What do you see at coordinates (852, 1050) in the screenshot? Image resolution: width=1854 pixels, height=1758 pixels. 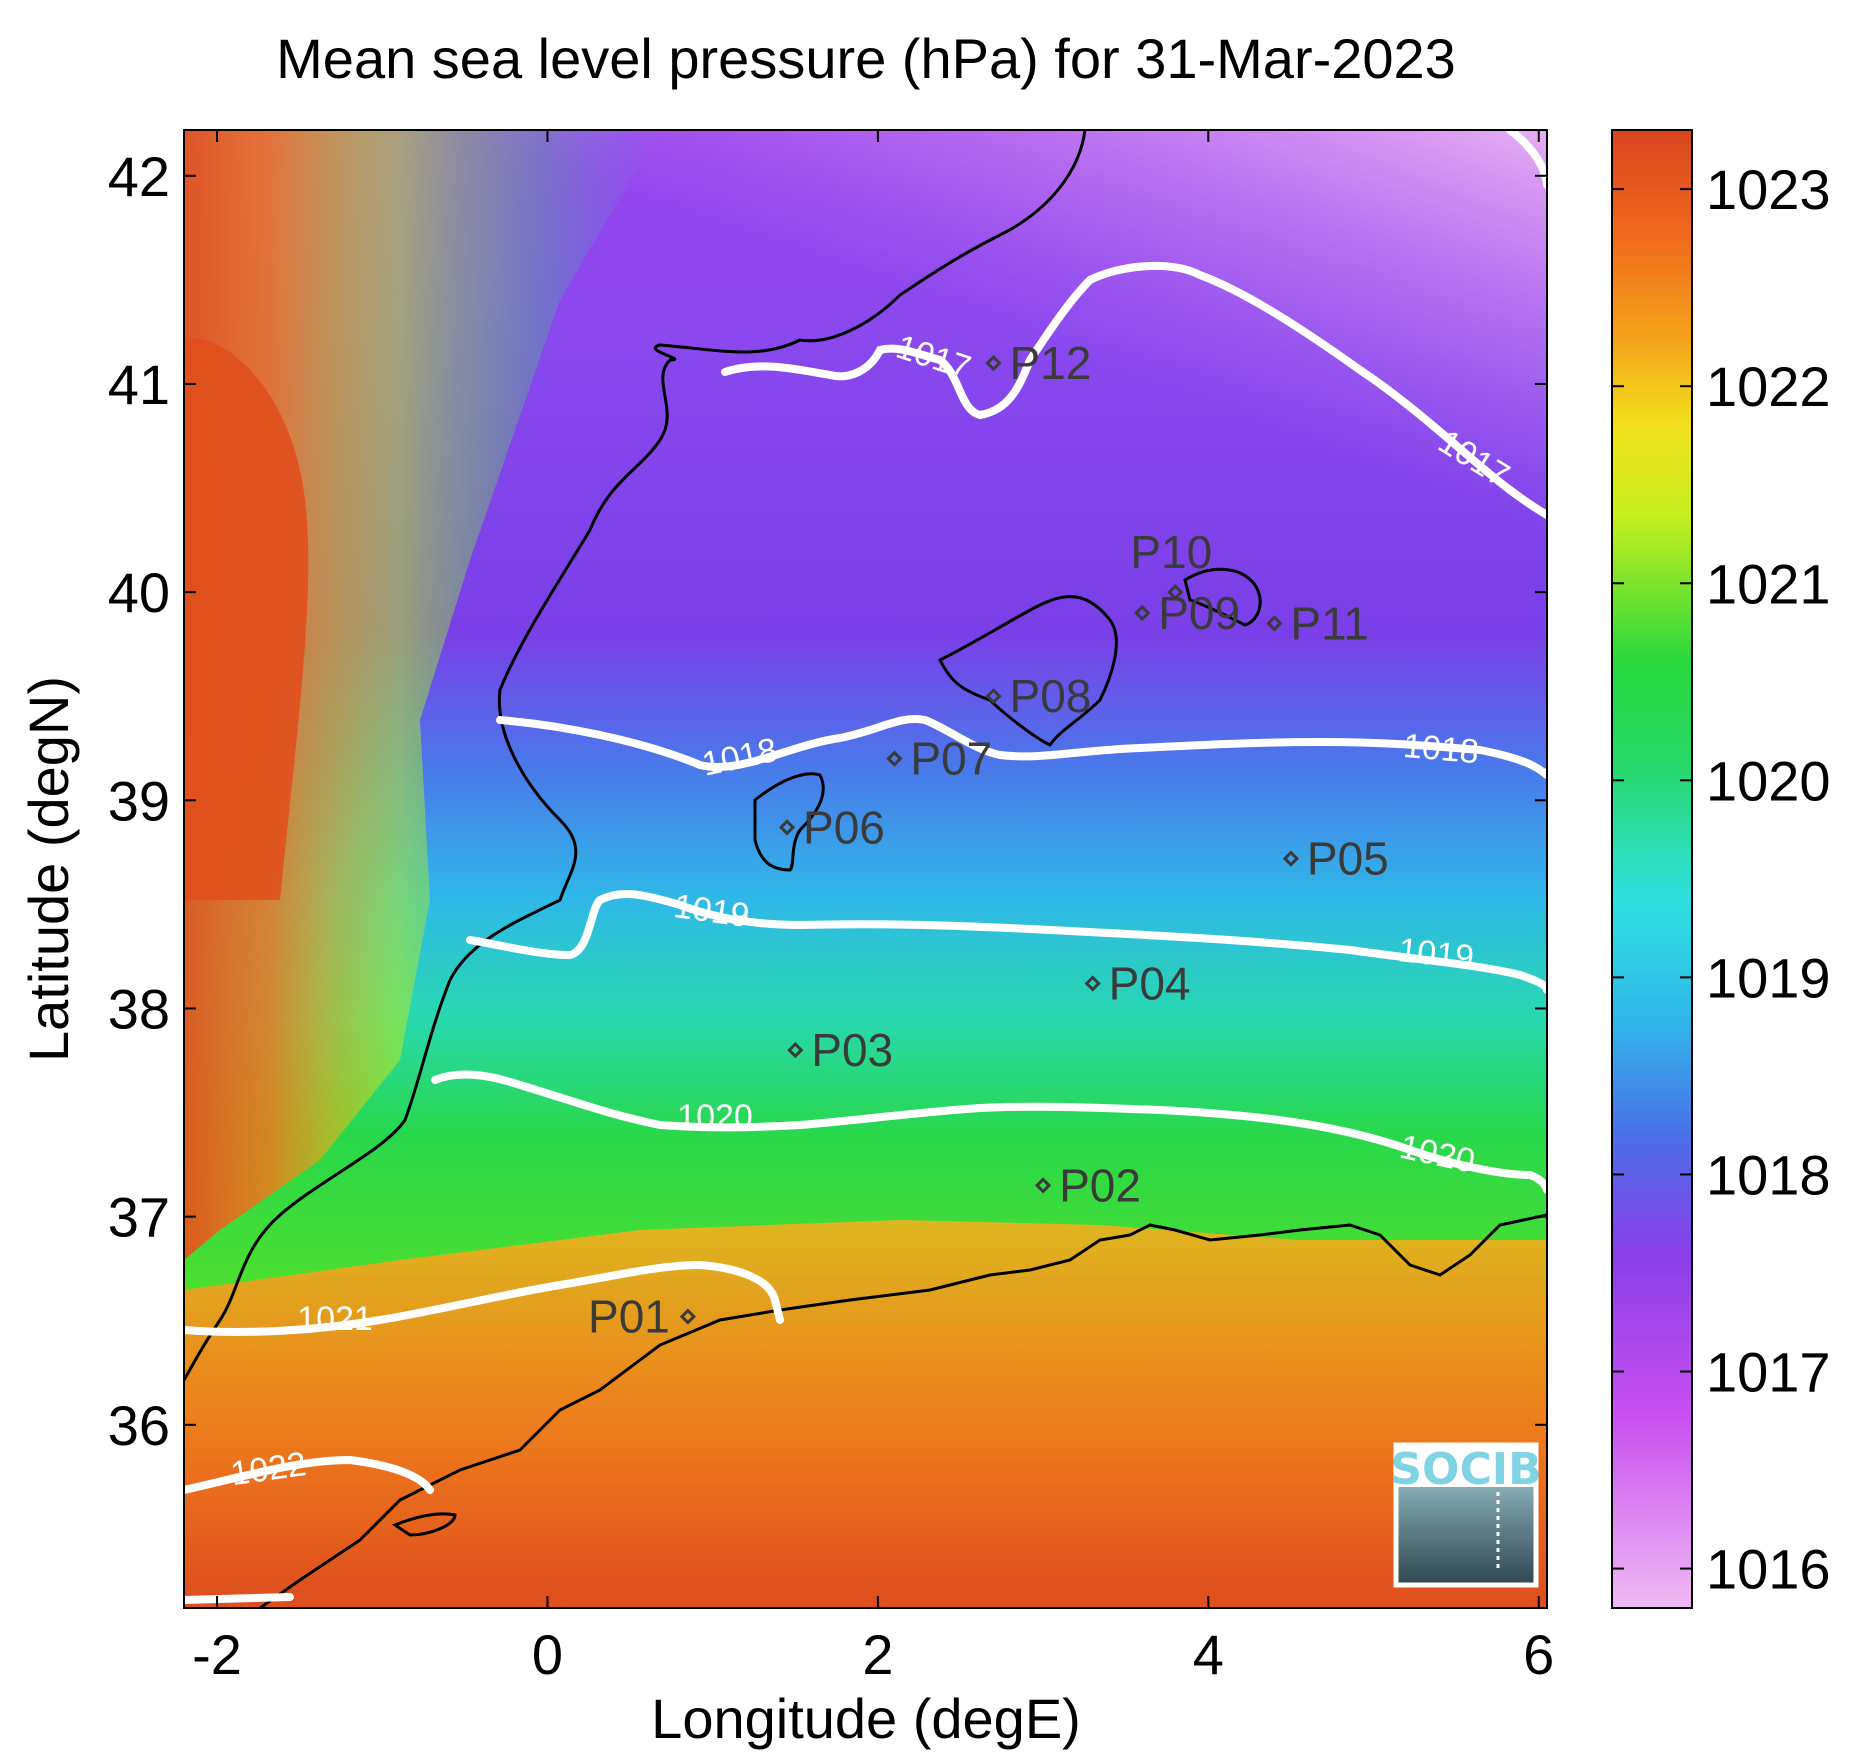 I see `station-label-p03: P03` at bounding box center [852, 1050].